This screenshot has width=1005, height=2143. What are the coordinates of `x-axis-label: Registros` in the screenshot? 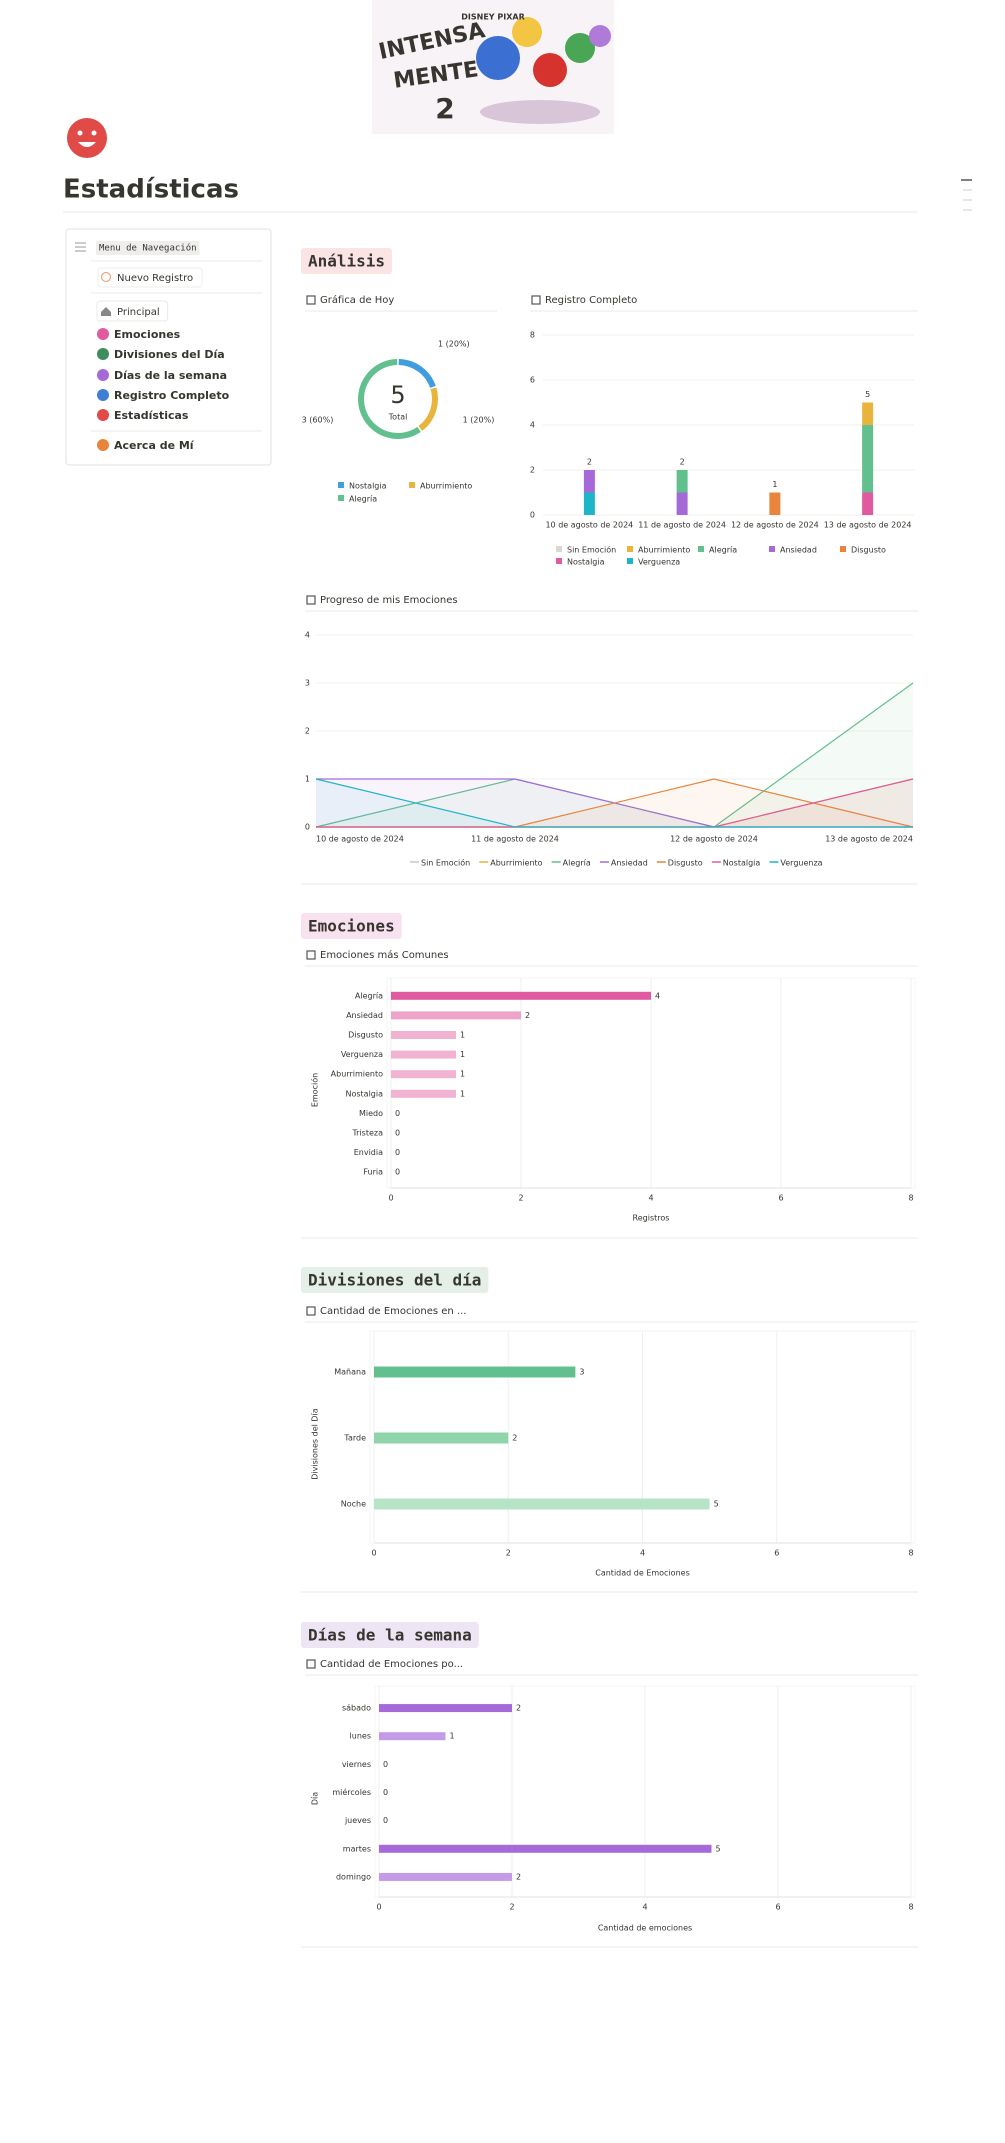 It's located at (651, 1218).